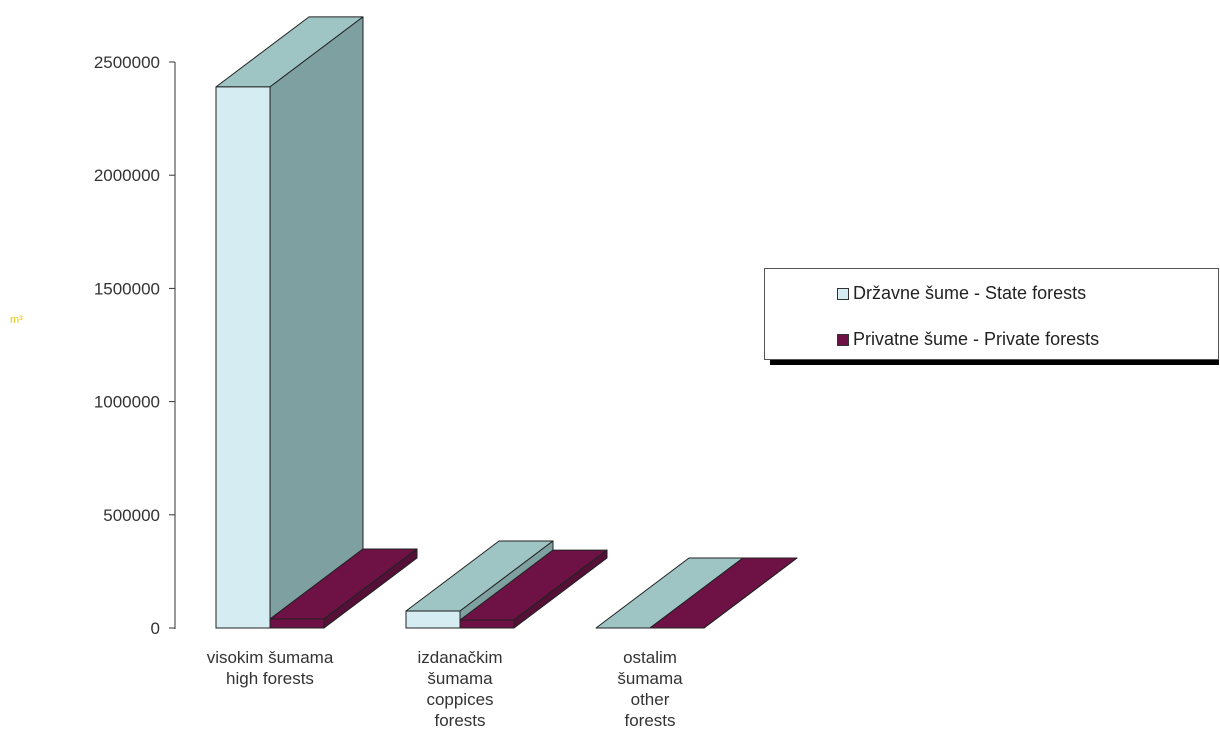 Image resolution: width=1220 pixels, height=736 pixels. I want to click on legend-item-state: Državne šume - State forests, so click(961, 293).